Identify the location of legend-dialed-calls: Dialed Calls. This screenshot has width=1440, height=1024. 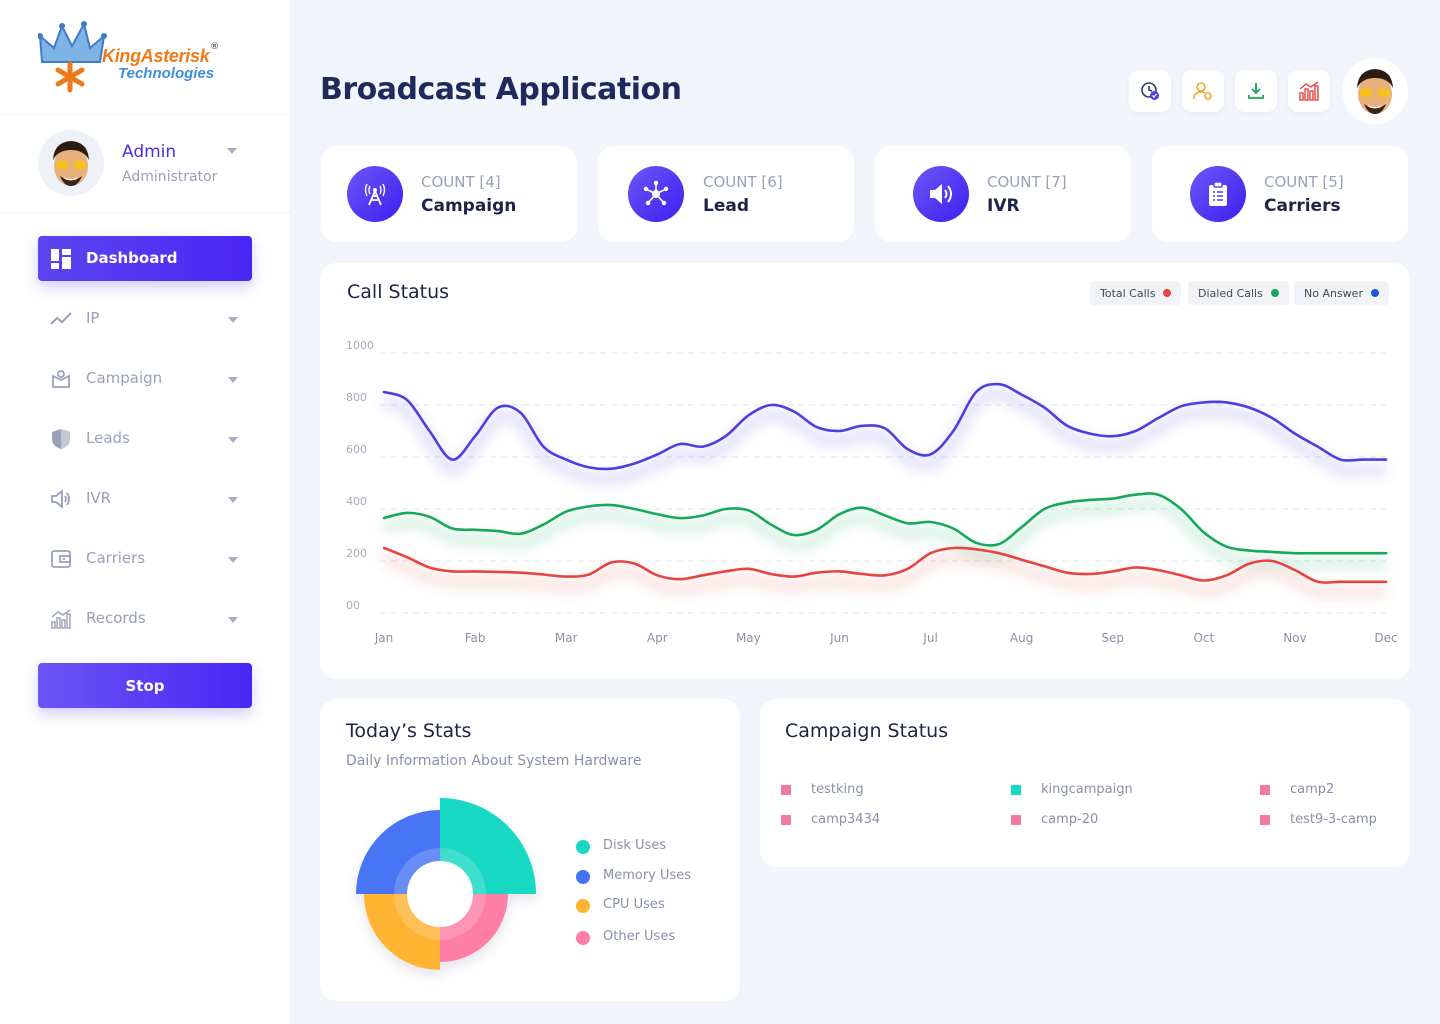
(1238, 293).